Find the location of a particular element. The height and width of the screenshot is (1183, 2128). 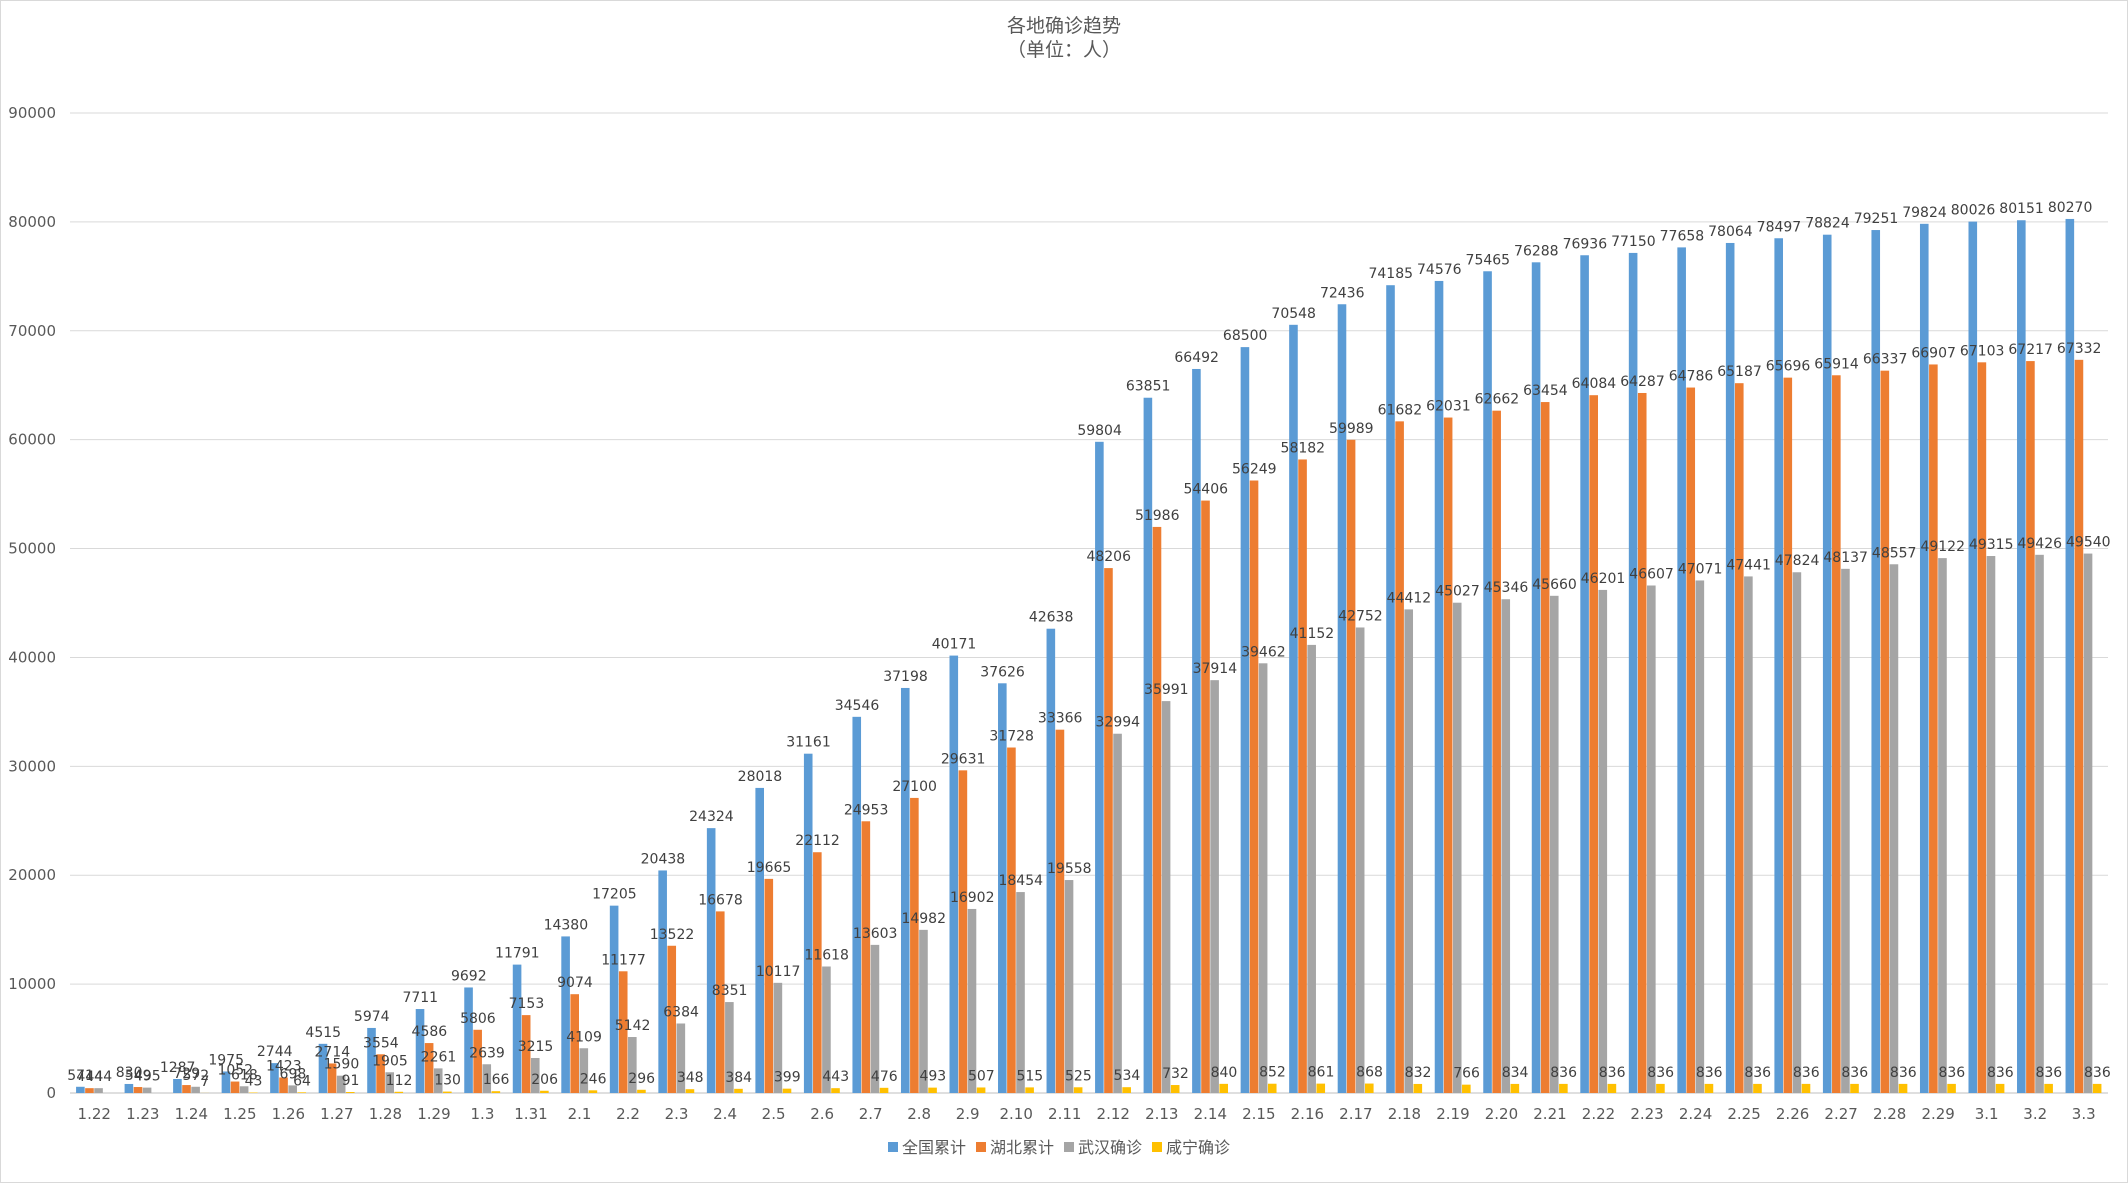

data-label: 840 is located at coordinates (1224, 1073).